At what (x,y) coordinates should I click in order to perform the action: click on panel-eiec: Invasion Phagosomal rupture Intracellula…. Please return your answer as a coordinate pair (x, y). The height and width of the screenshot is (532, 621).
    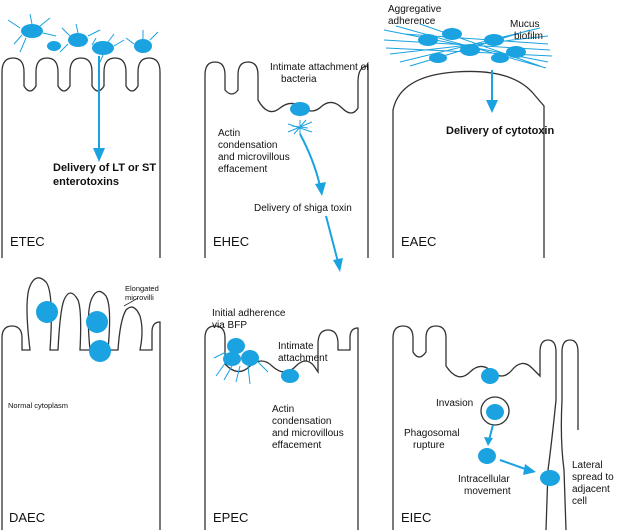
    Looking at the image, I should click on (503, 428).